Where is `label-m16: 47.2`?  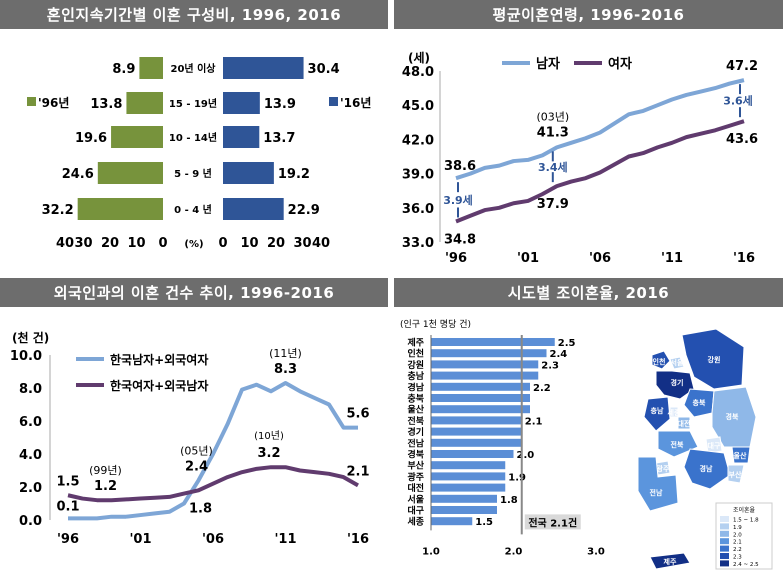 label-m16: 47.2 is located at coordinates (742, 66).